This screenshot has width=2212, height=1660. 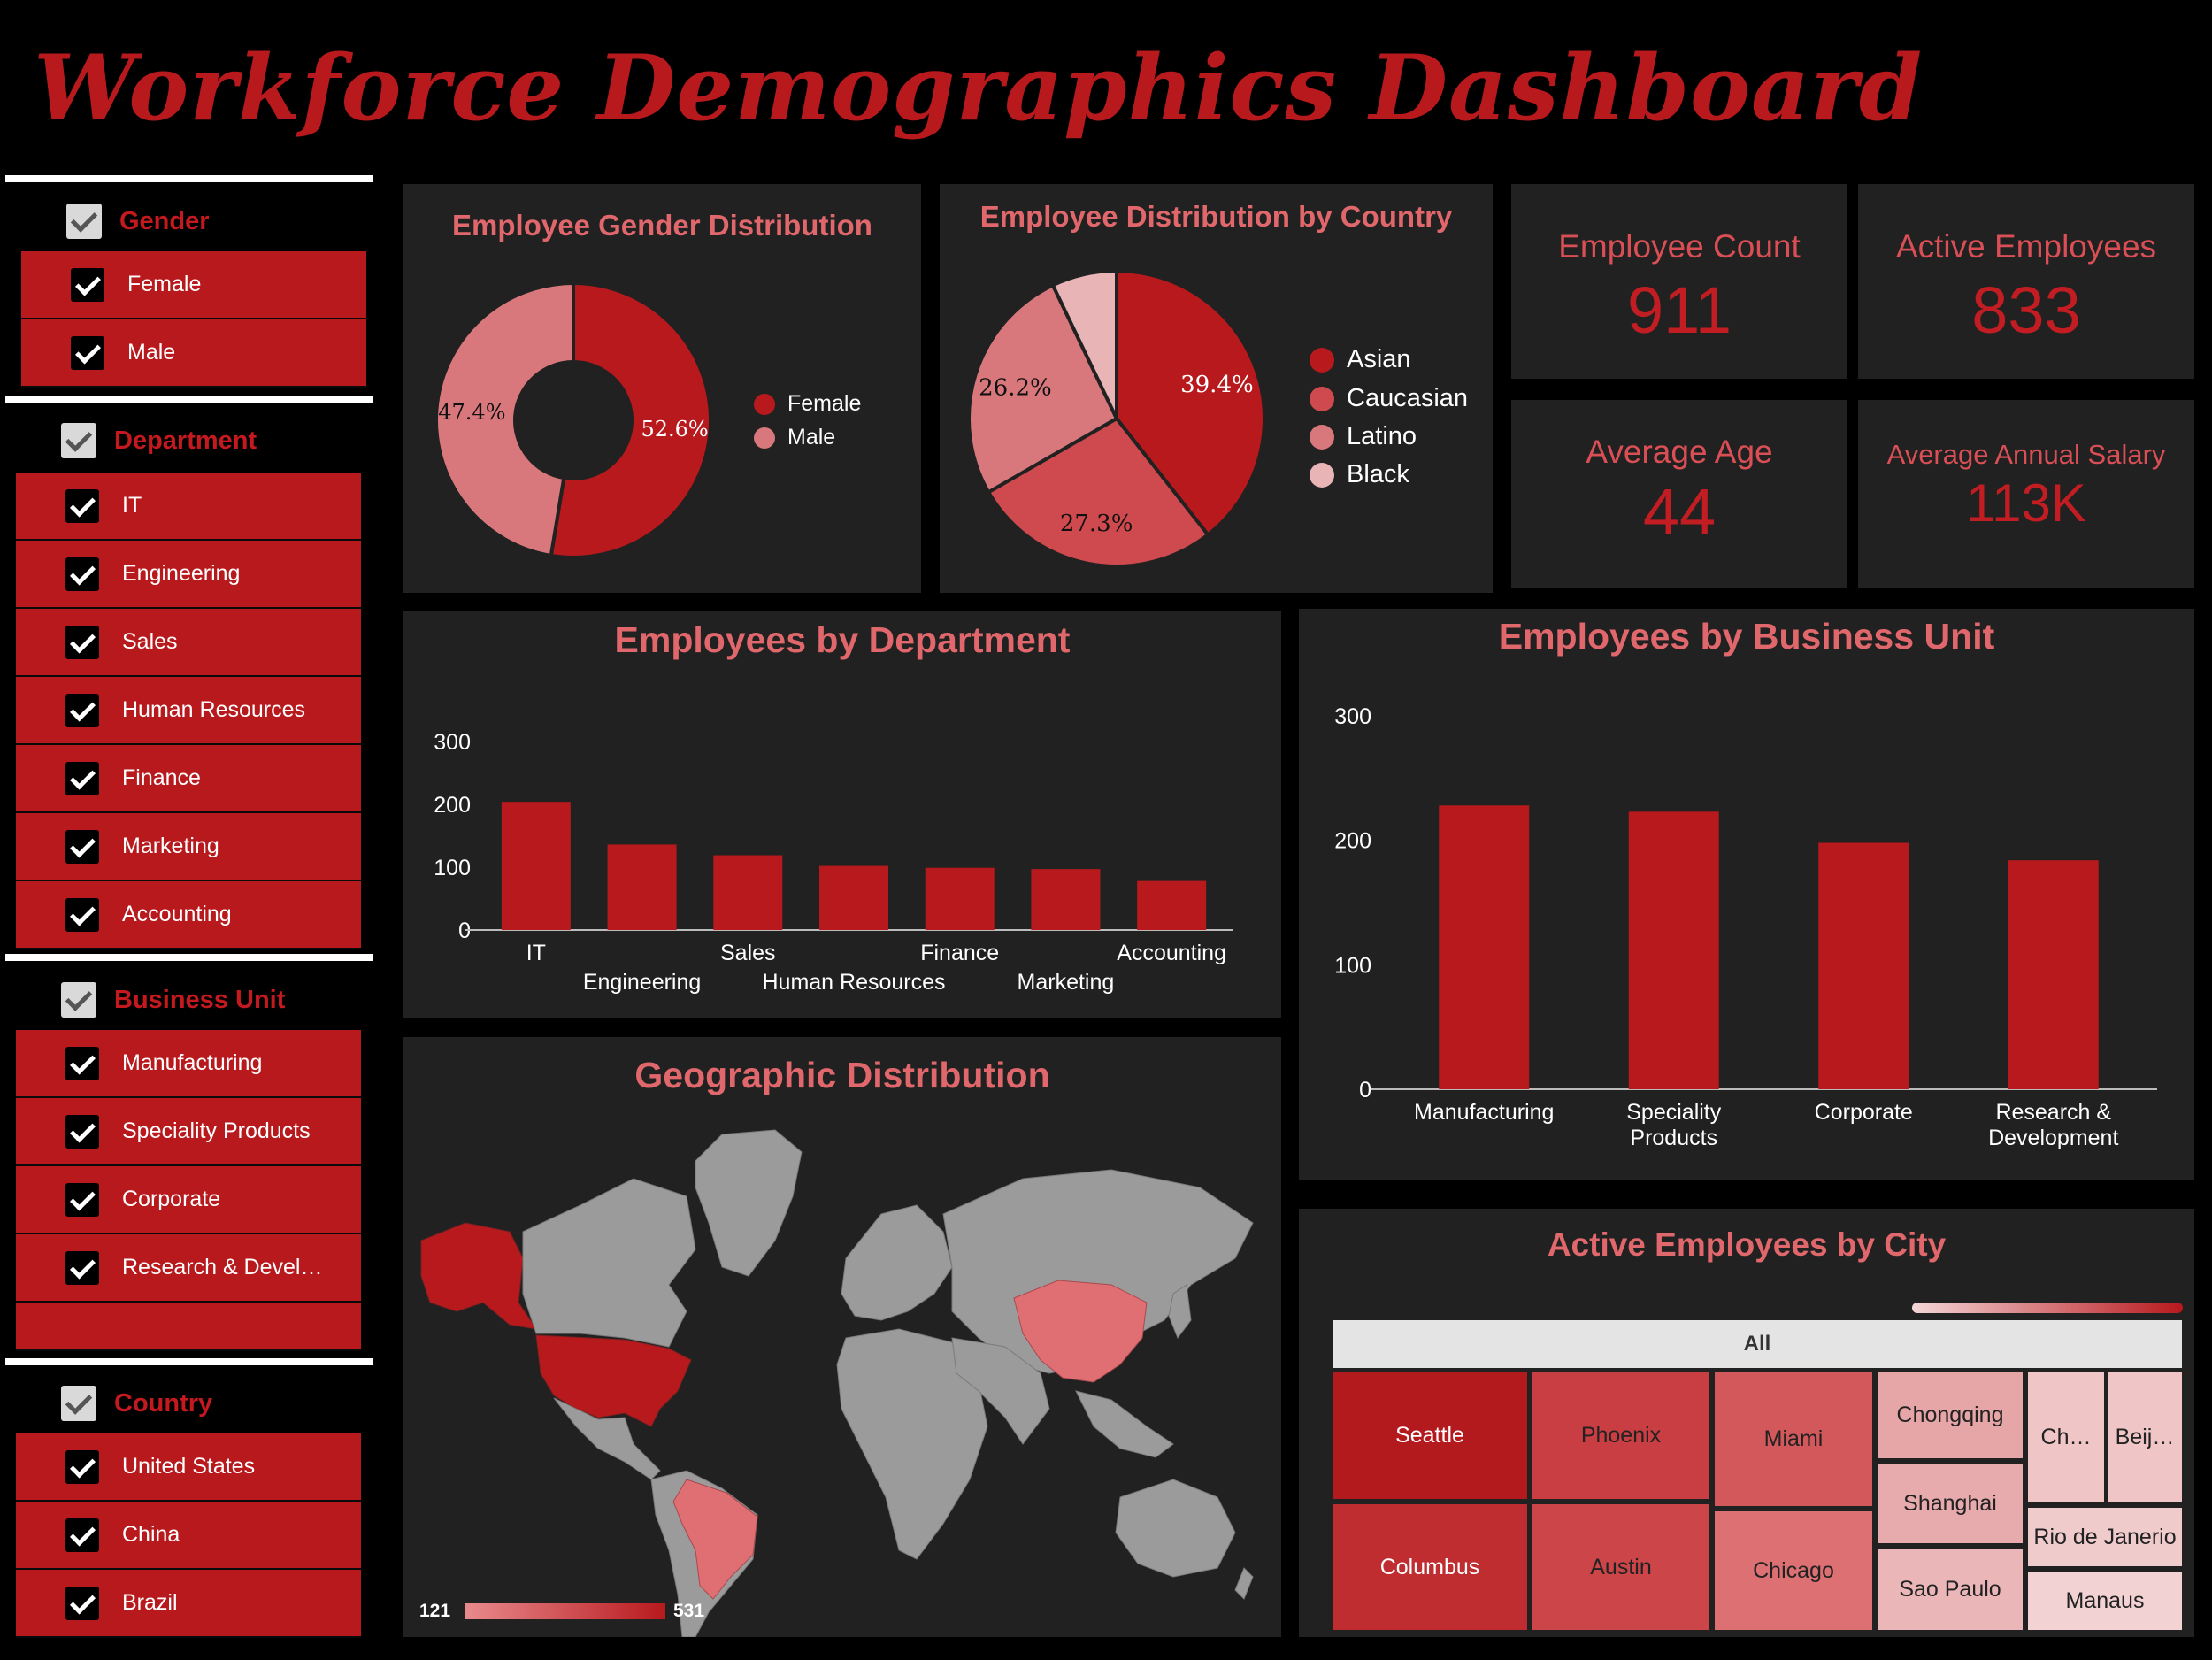 I want to click on x-tick-label: Speciality, so click(x=1674, y=1112).